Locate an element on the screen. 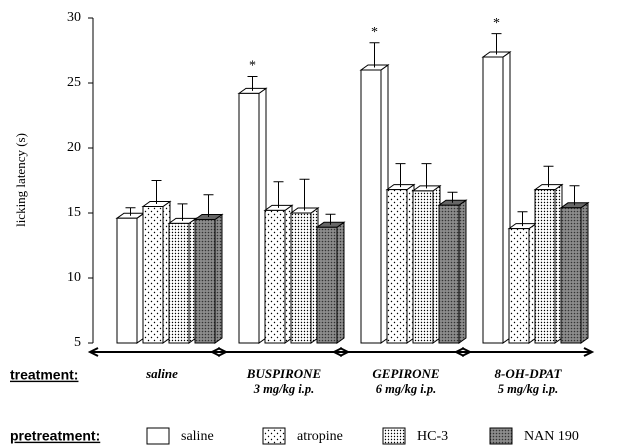 This screenshot has width=636, height=446. x-tick-label: saline is located at coordinates (161, 373).